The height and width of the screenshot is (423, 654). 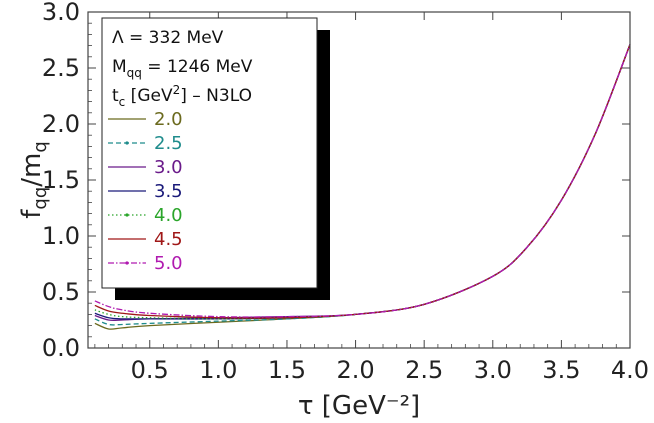 I want to click on x-tick-label: 0.5, so click(x=150, y=370).